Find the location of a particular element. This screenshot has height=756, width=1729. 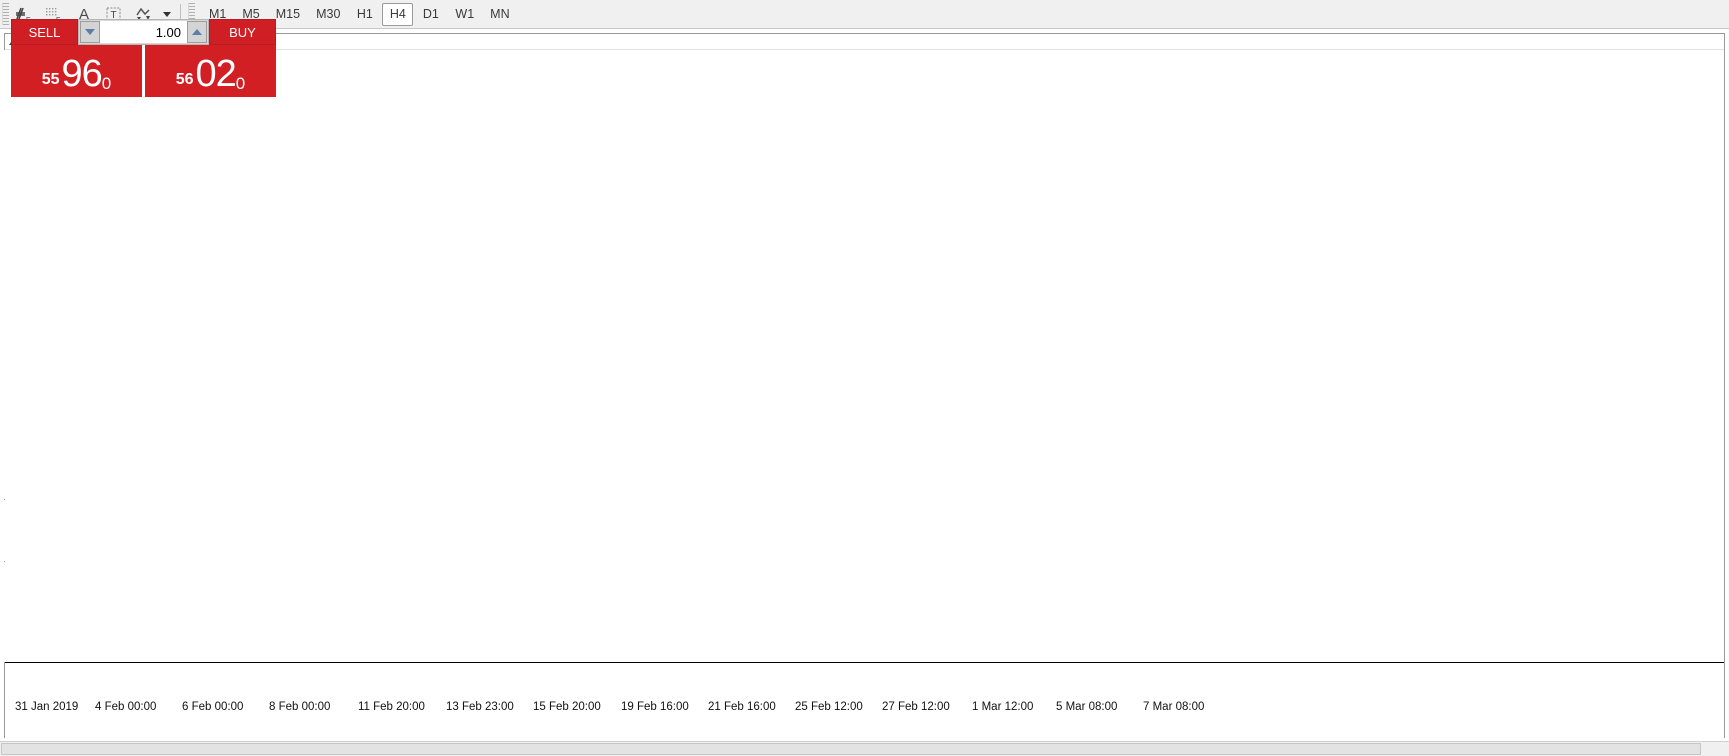

trade-panel-prices: 55 96 0 56 02 0 is located at coordinates (143, 71).